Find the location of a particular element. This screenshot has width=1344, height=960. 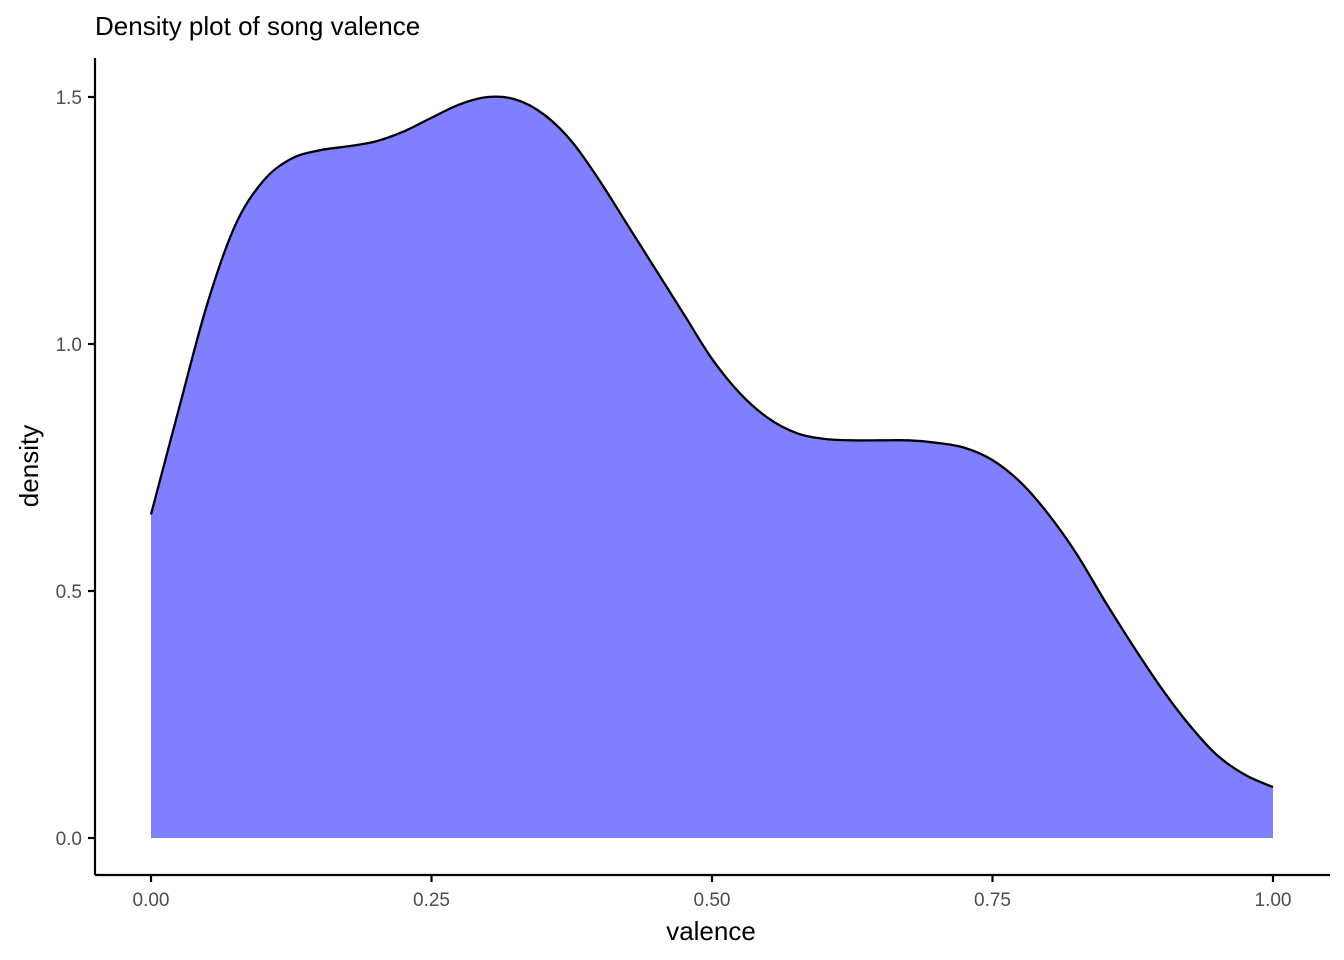

chart-title: Density plot of song valence is located at coordinates (257, 26).